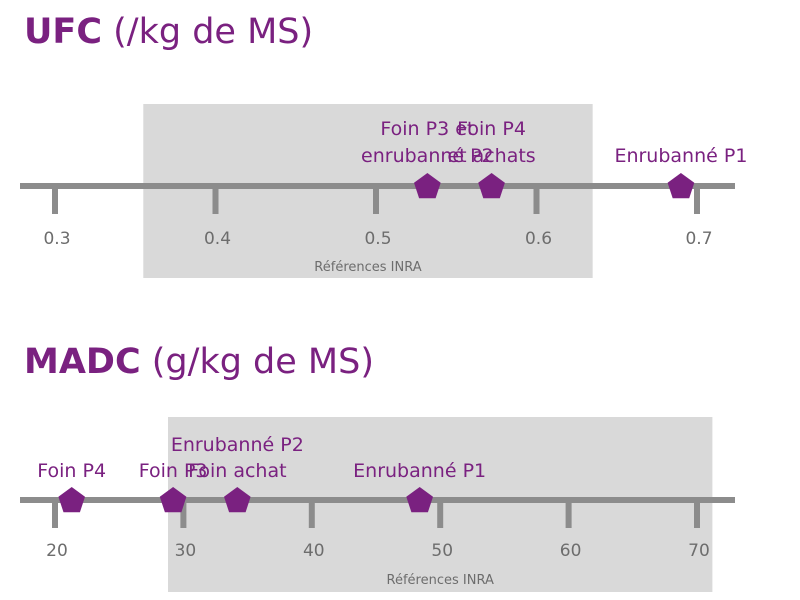 This screenshot has height=600, width=800. What do you see at coordinates (571, 551) in the screenshot?
I see `madc-tick-label-4: 60` at bounding box center [571, 551].